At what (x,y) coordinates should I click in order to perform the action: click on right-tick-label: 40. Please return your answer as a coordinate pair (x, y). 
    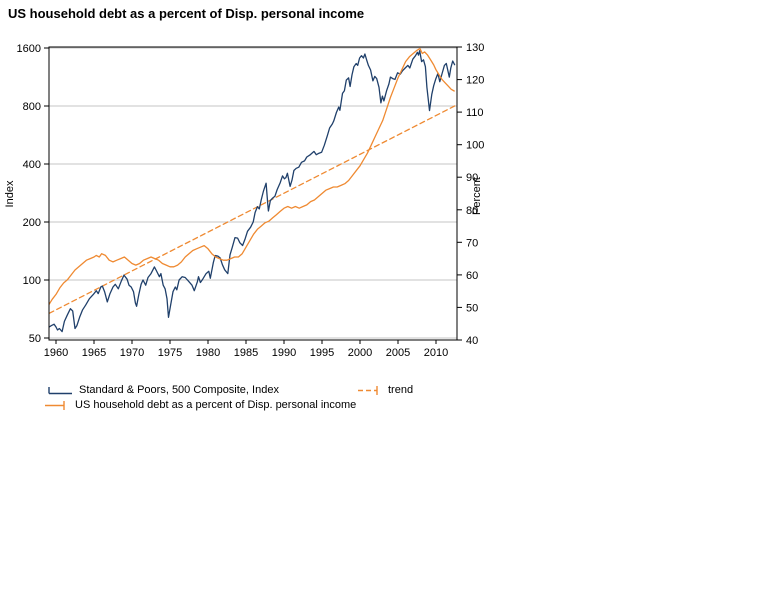
    Looking at the image, I should click on (472, 341).